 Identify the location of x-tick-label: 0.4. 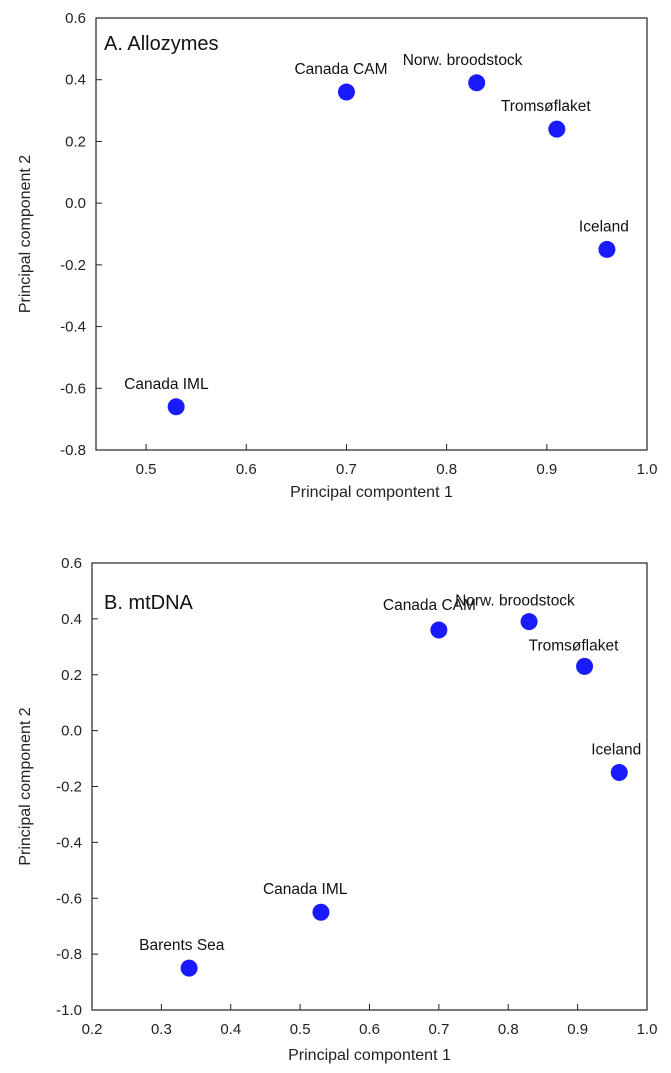
(230, 1029).